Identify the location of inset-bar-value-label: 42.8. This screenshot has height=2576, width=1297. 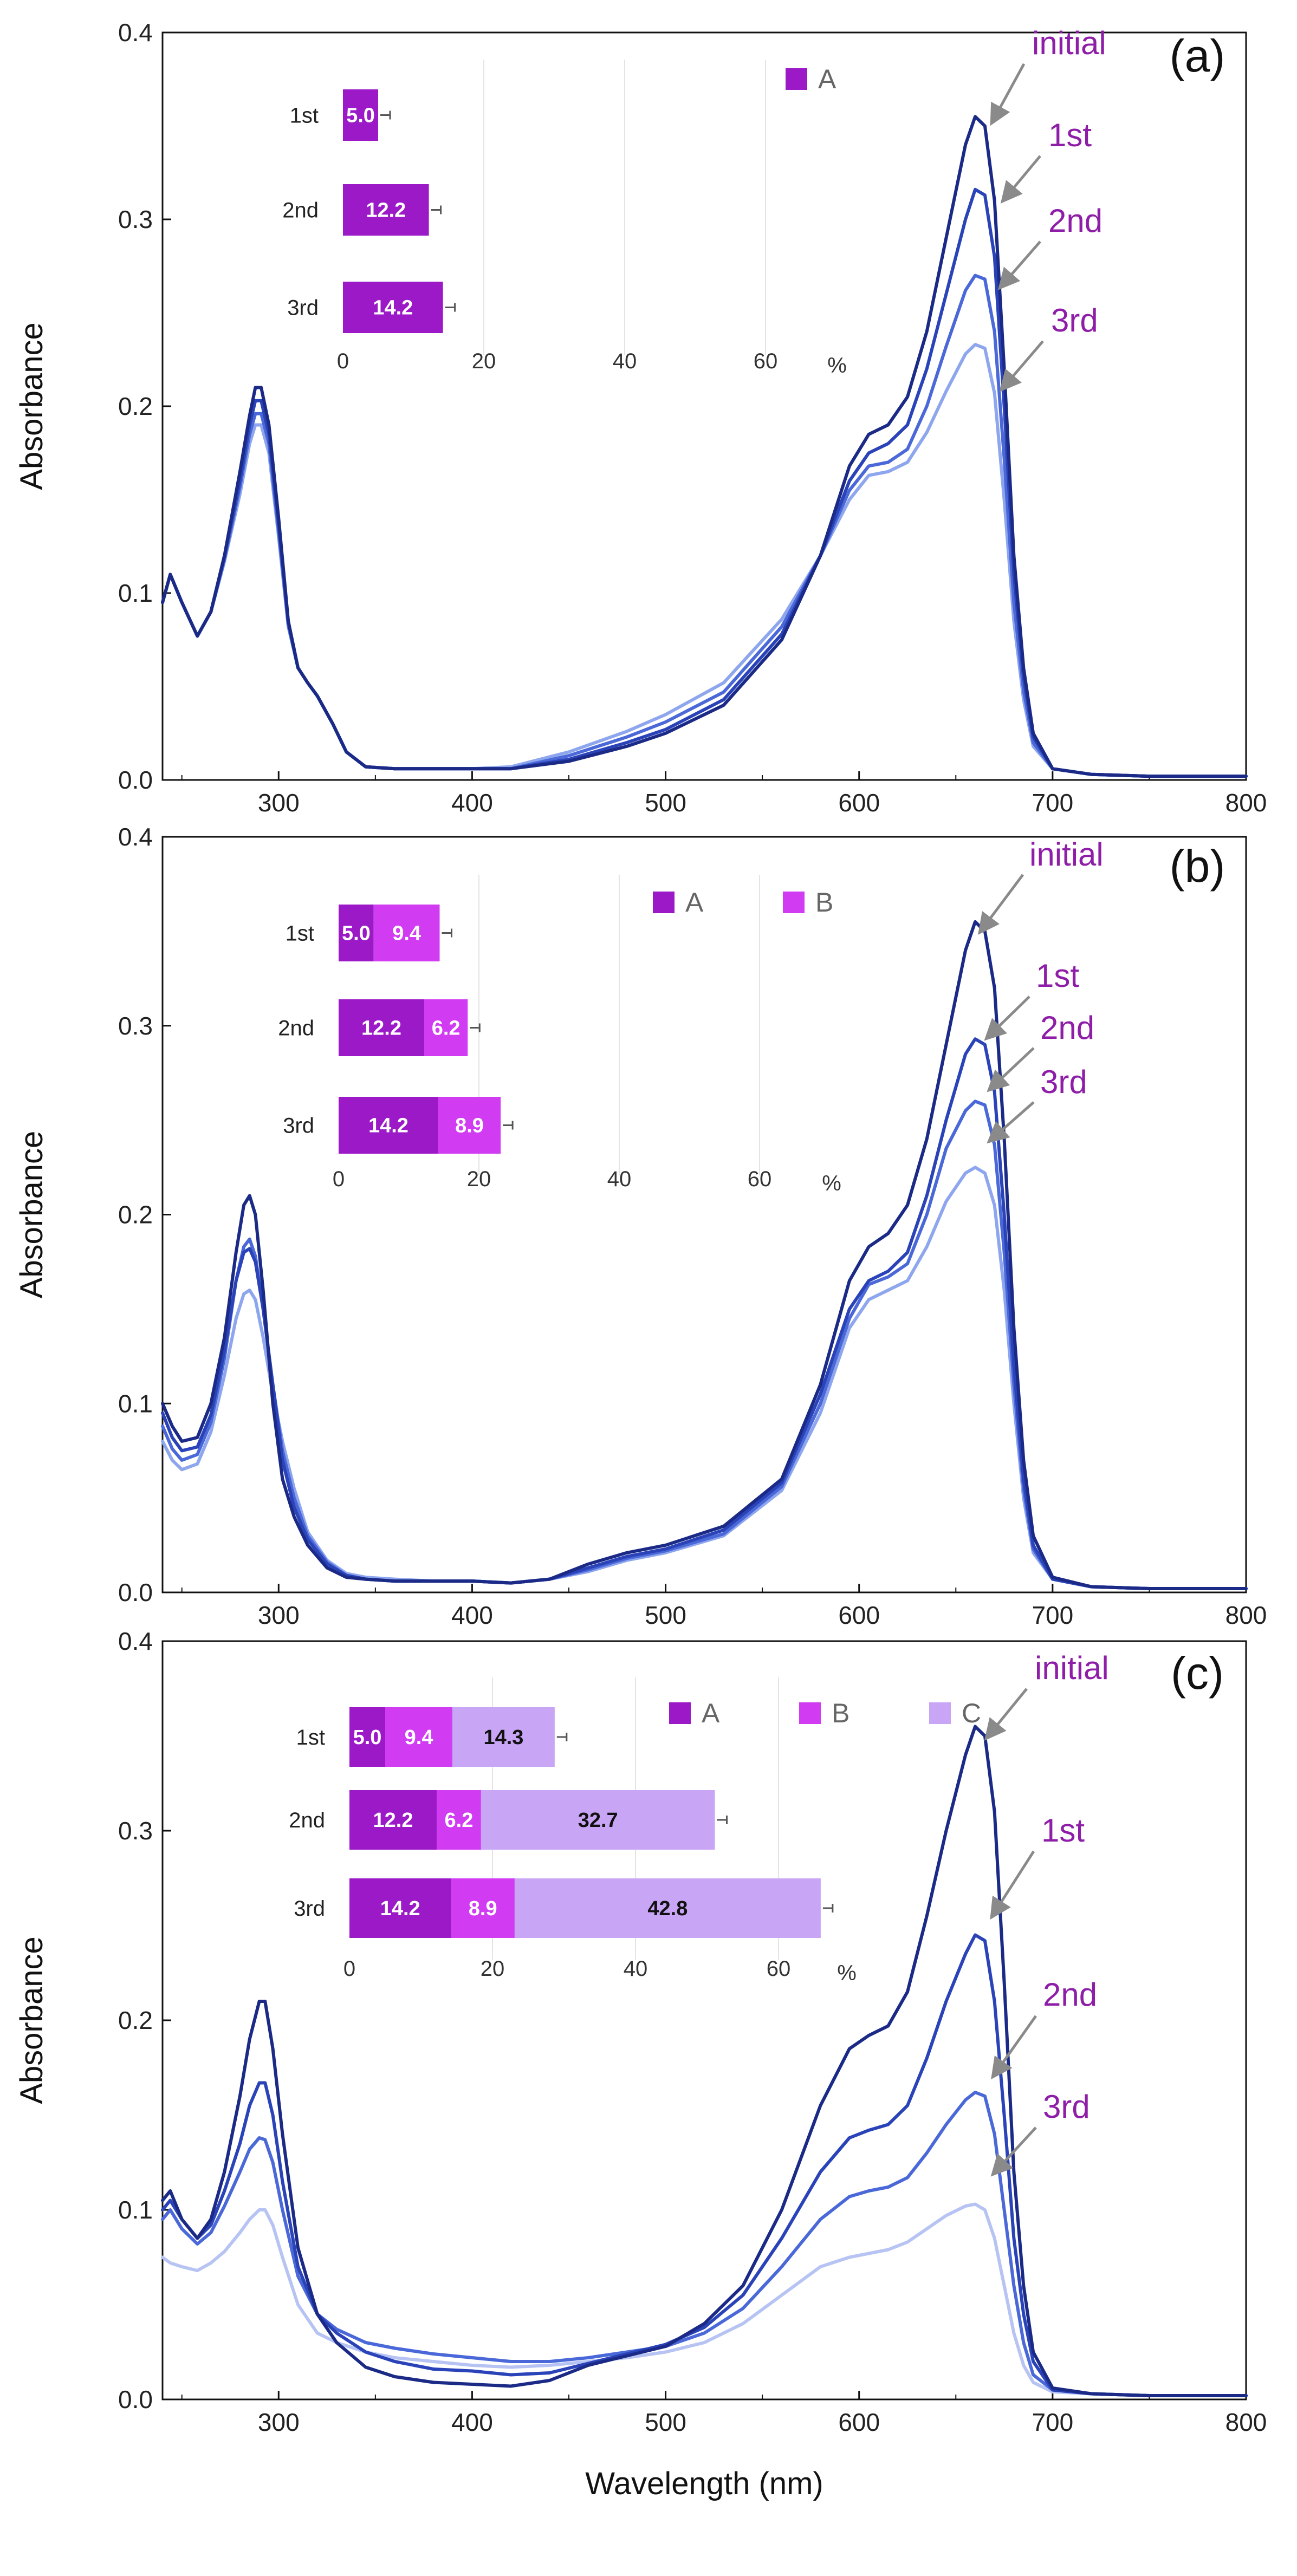
(667, 1908).